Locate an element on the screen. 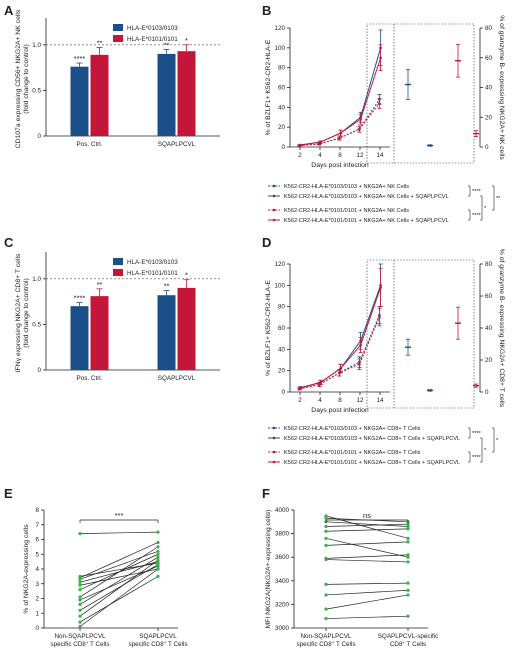 The width and height of the screenshot is (520, 656). series-line is located at coordinates (339, 123).